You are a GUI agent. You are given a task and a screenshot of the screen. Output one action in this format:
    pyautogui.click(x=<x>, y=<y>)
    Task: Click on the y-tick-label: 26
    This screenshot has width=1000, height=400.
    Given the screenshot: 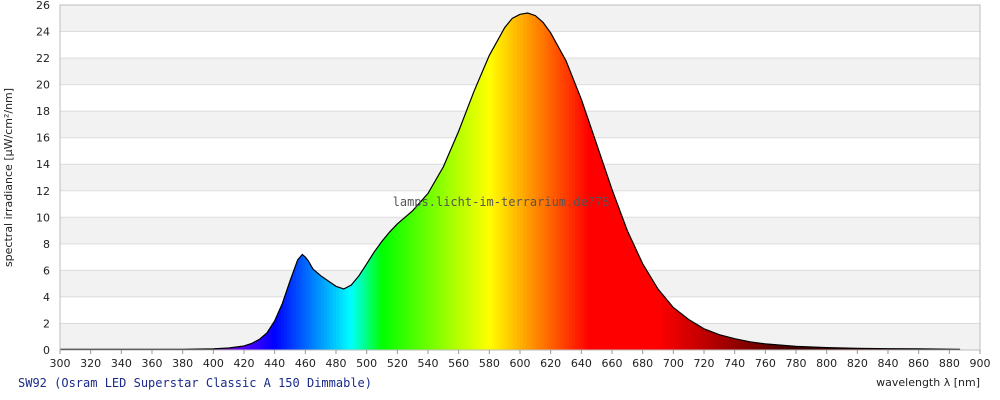 What is the action you would take?
    pyautogui.click(x=43, y=6)
    